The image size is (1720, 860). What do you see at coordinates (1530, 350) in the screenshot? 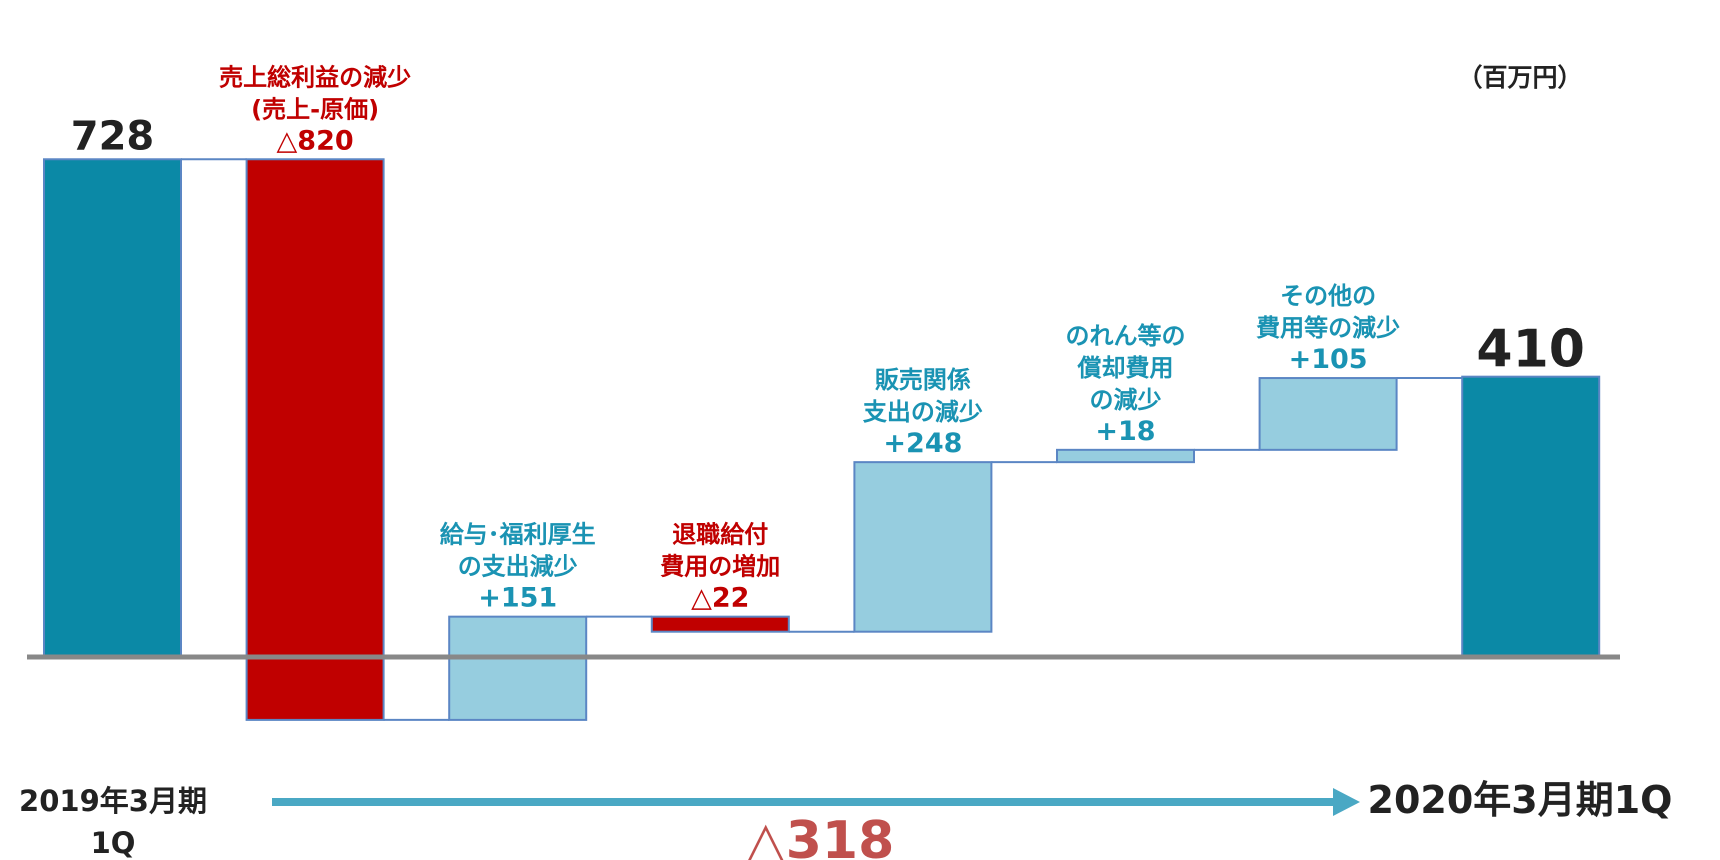
I see `total-value-label: 410` at bounding box center [1530, 350].